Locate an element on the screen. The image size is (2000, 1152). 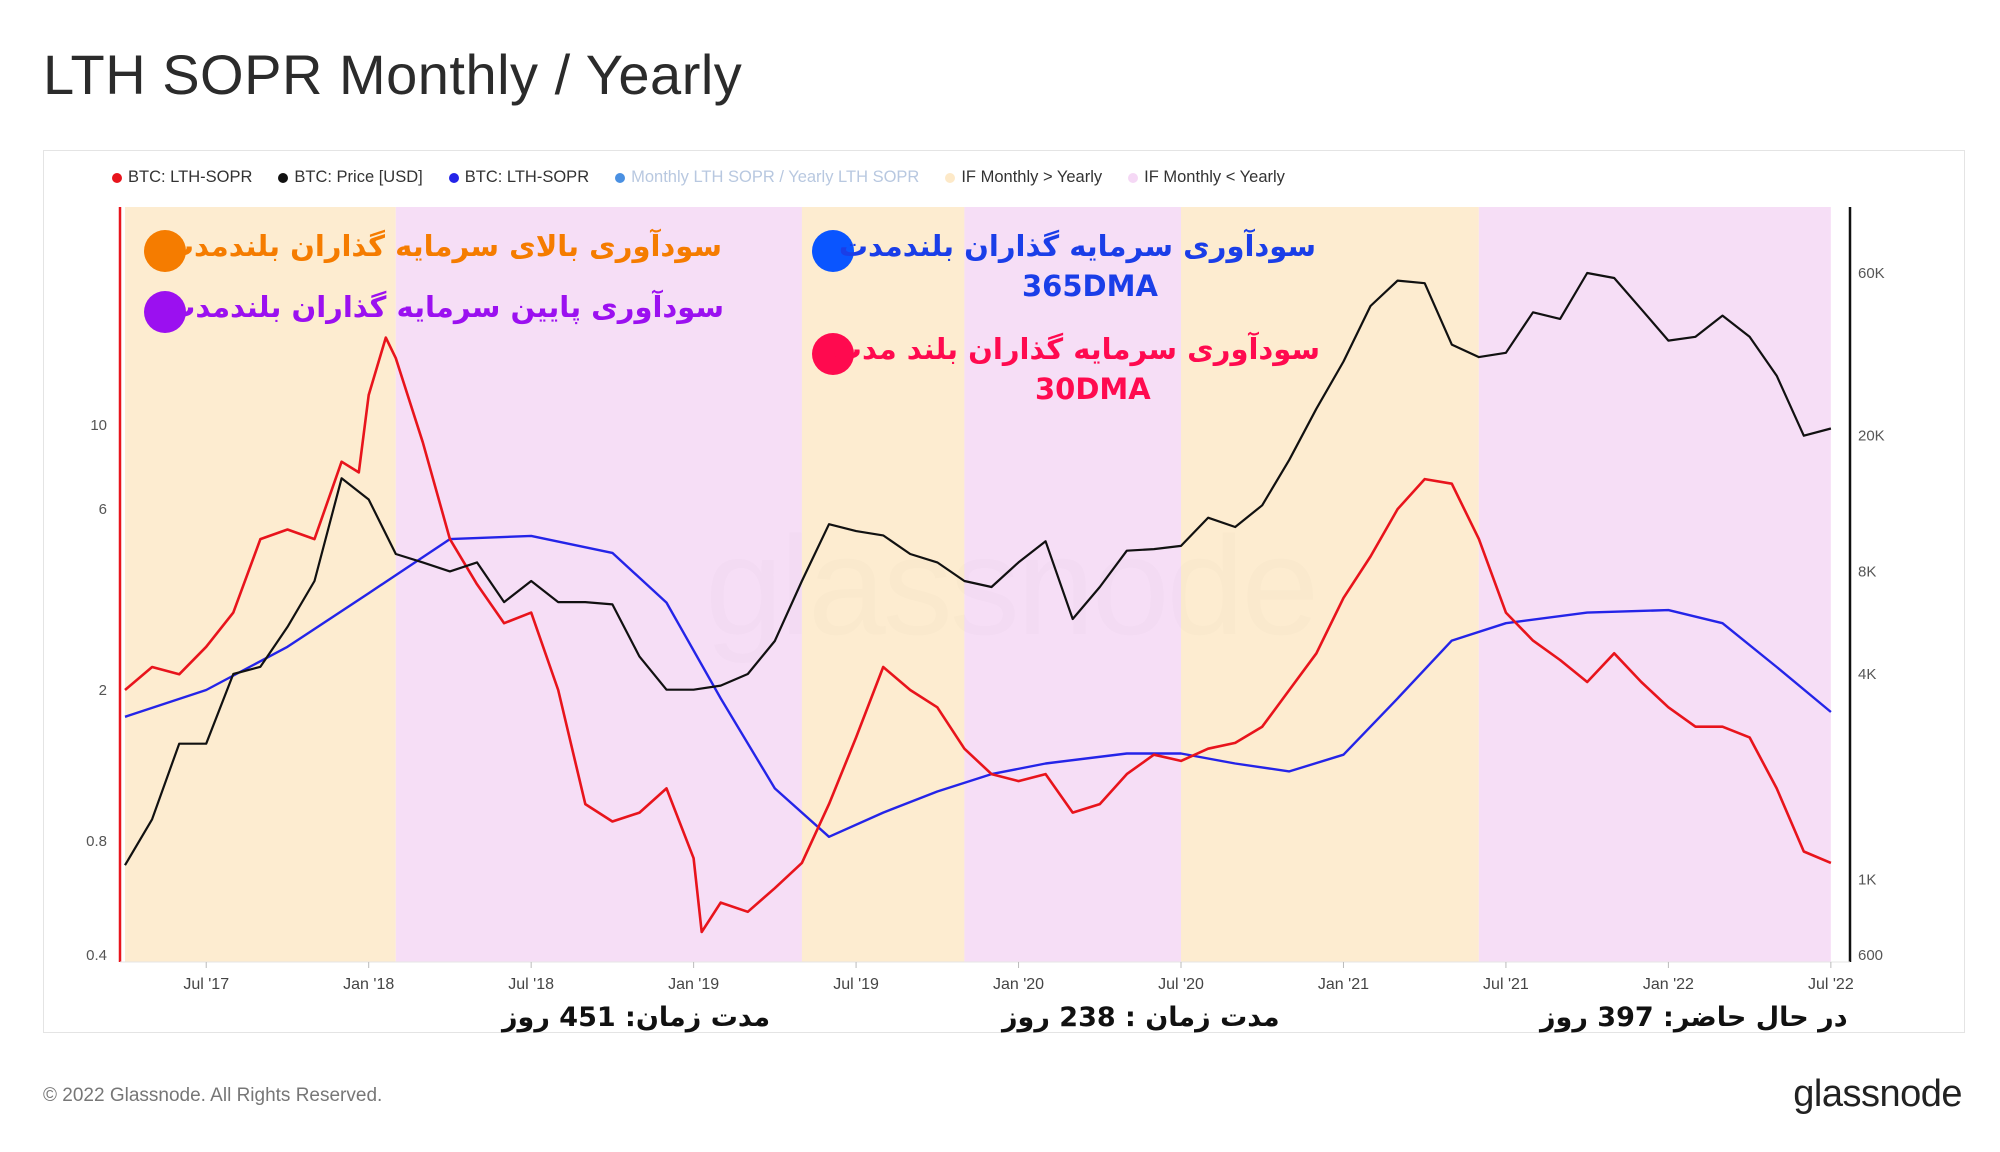
right-tick-label: 600 is located at coordinates (1870, 955).